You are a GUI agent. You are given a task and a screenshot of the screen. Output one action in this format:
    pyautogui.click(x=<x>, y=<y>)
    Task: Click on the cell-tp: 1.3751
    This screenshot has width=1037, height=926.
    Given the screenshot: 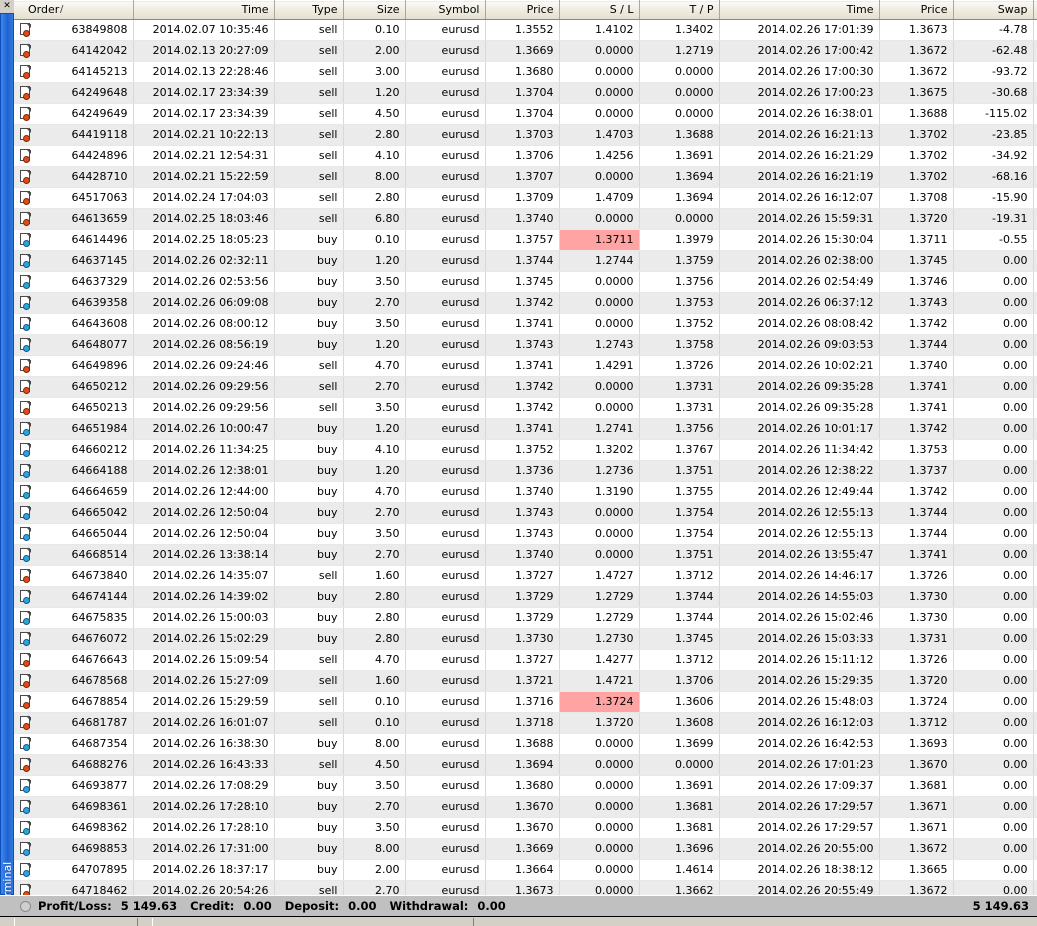 What is the action you would take?
    pyautogui.click(x=679, y=471)
    